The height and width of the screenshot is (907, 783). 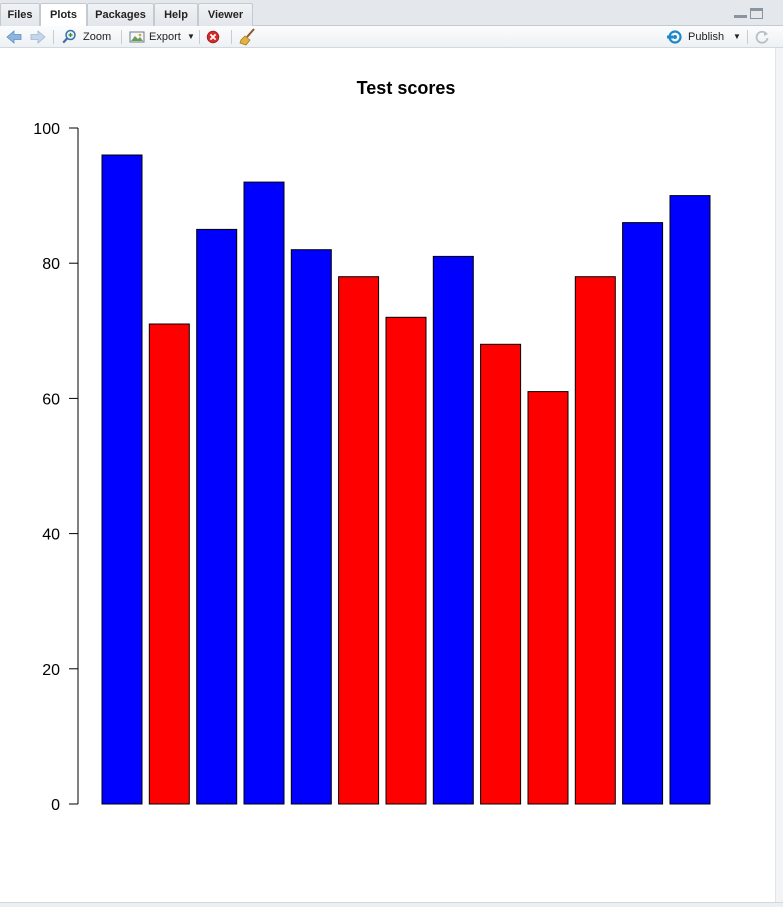 What do you see at coordinates (391, 37) in the screenshot?
I see `plots-toolbar: Zoom Export ▼ Publish ▼` at bounding box center [391, 37].